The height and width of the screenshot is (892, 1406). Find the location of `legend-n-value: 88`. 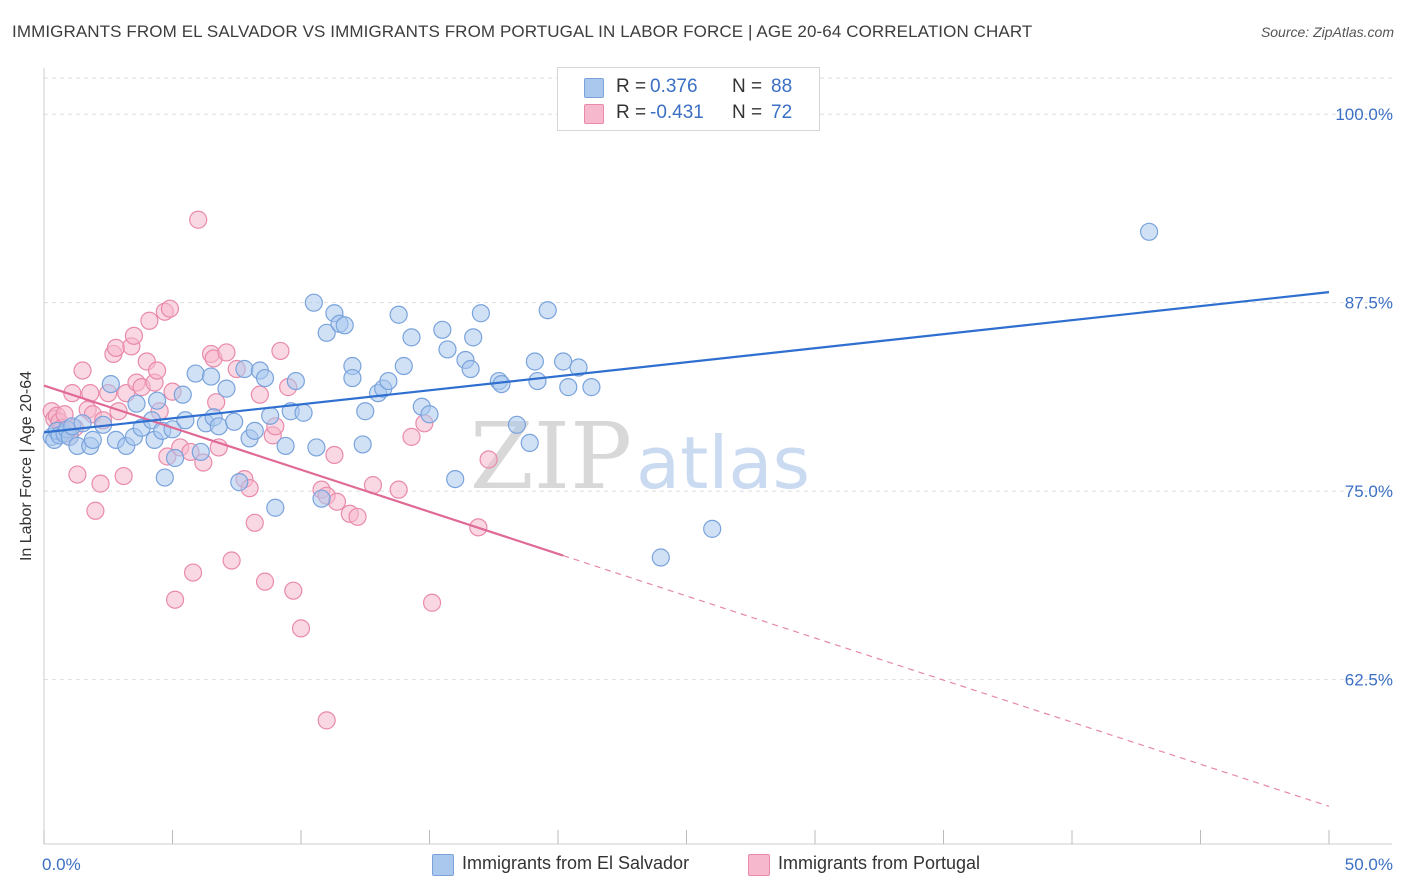

legend-n-value: 88 is located at coordinates (782, 86).